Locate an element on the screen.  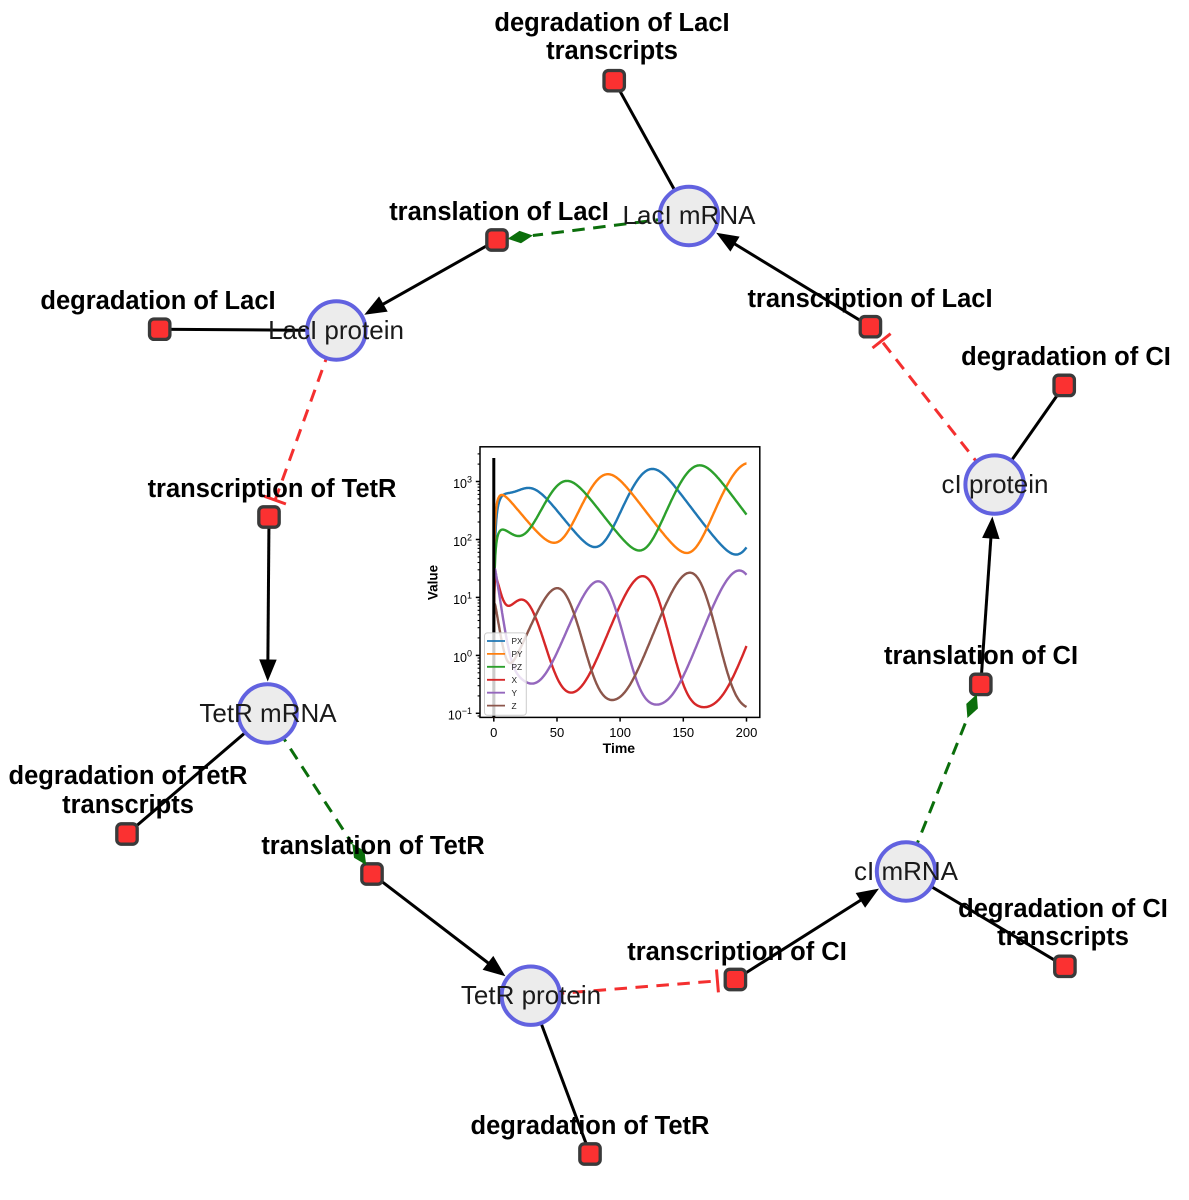
svg-text: 0 is located at coordinates (493, 732).